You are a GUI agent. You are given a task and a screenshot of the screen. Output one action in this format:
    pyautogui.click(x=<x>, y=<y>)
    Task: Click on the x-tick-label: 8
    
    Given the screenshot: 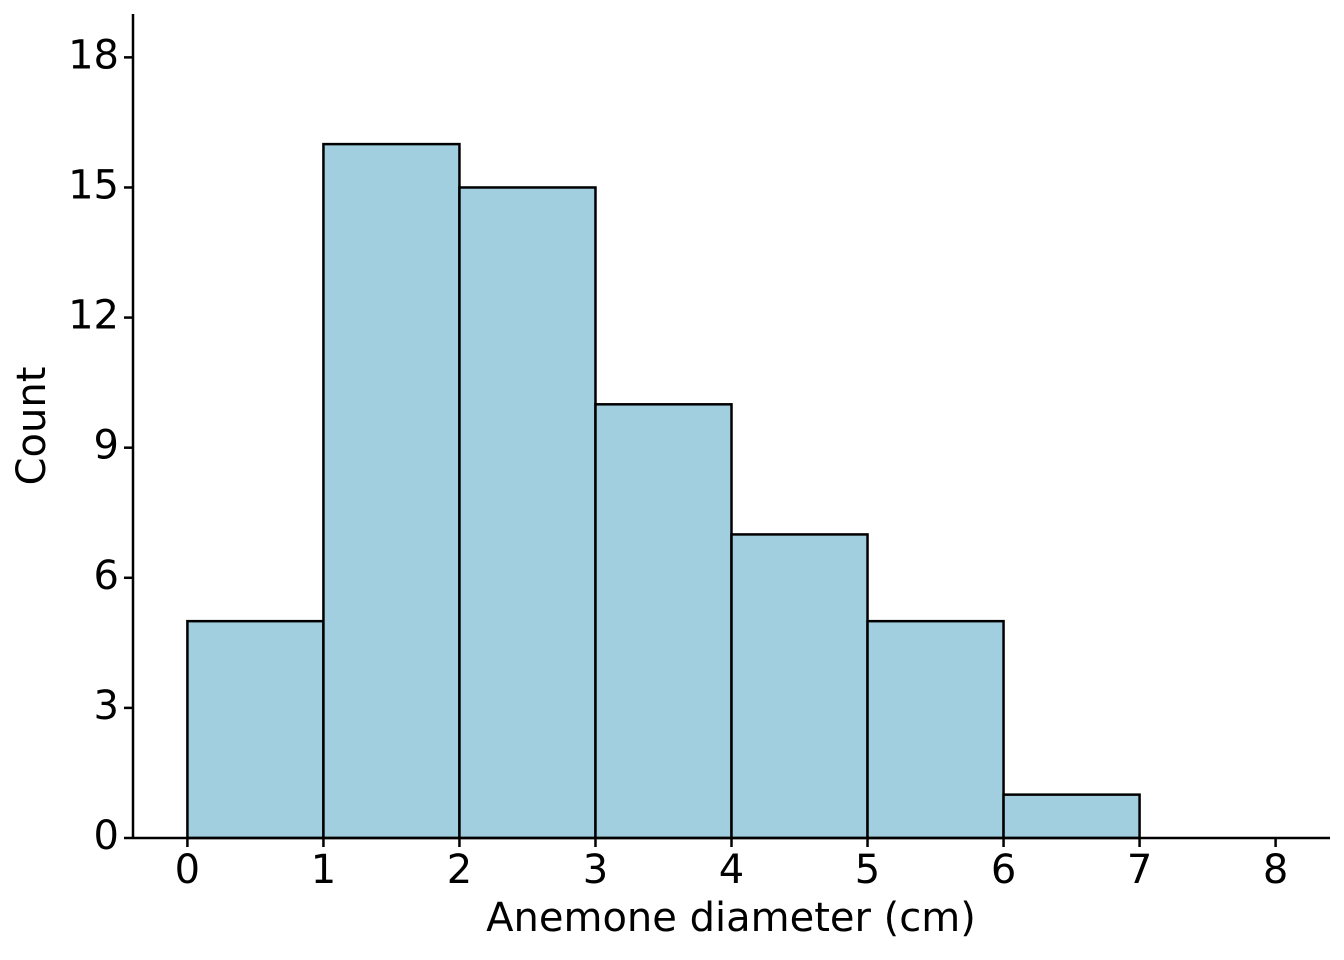 What is the action you would take?
    pyautogui.click(x=1275, y=870)
    